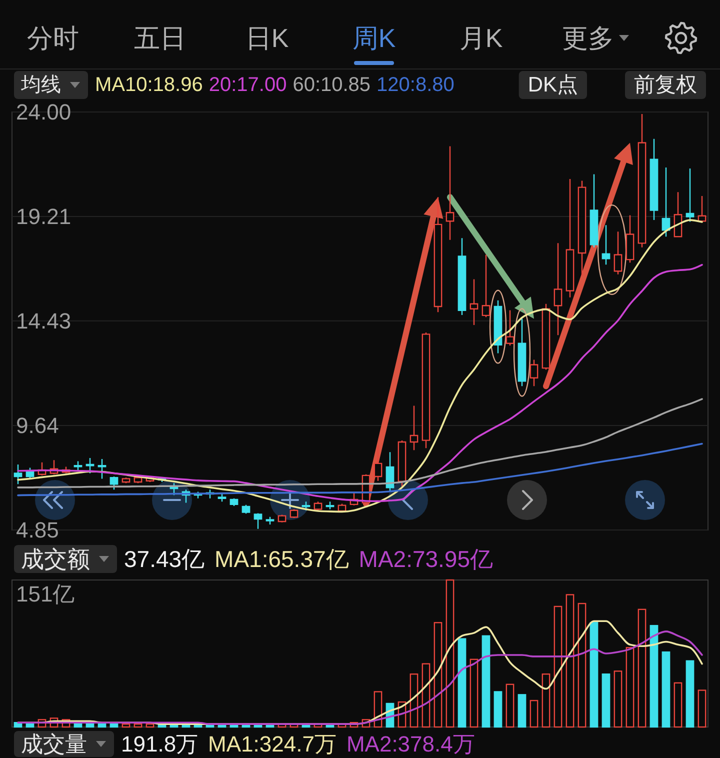  What do you see at coordinates (159, 744) in the screenshot?
I see `text: 191.8万` at bounding box center [159, 744].